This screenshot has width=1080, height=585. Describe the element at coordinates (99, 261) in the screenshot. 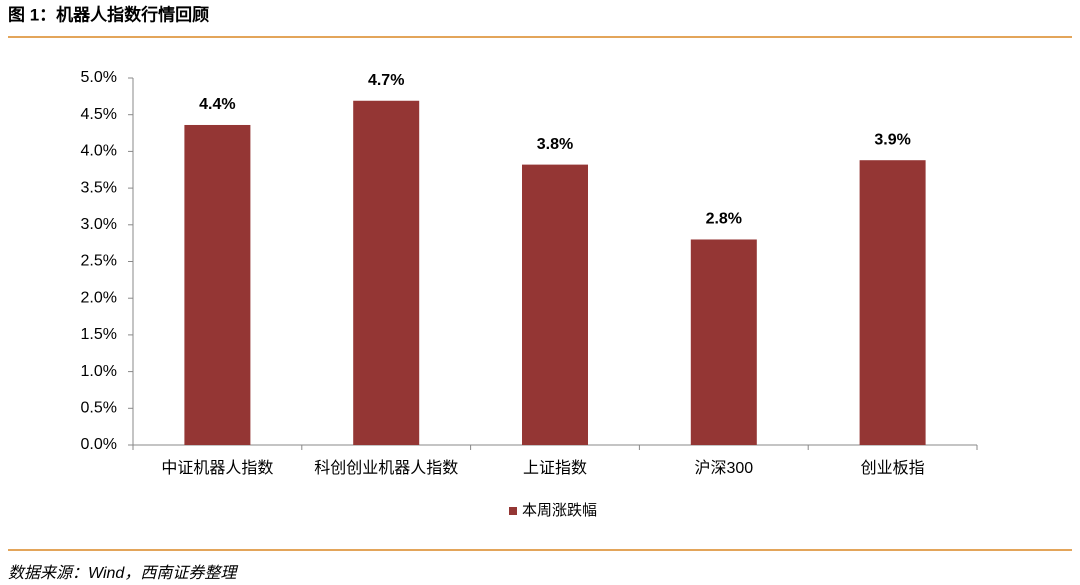

I see `y-tick-label: 2.5%` at that location.